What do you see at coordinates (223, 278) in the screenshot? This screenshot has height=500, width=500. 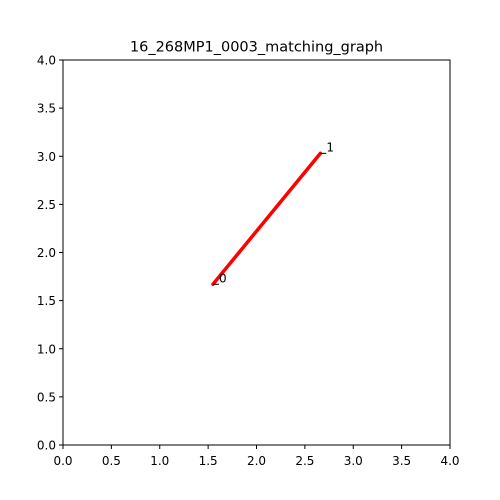 I see `node-label-0: 0` at bounding box center [223, 278].